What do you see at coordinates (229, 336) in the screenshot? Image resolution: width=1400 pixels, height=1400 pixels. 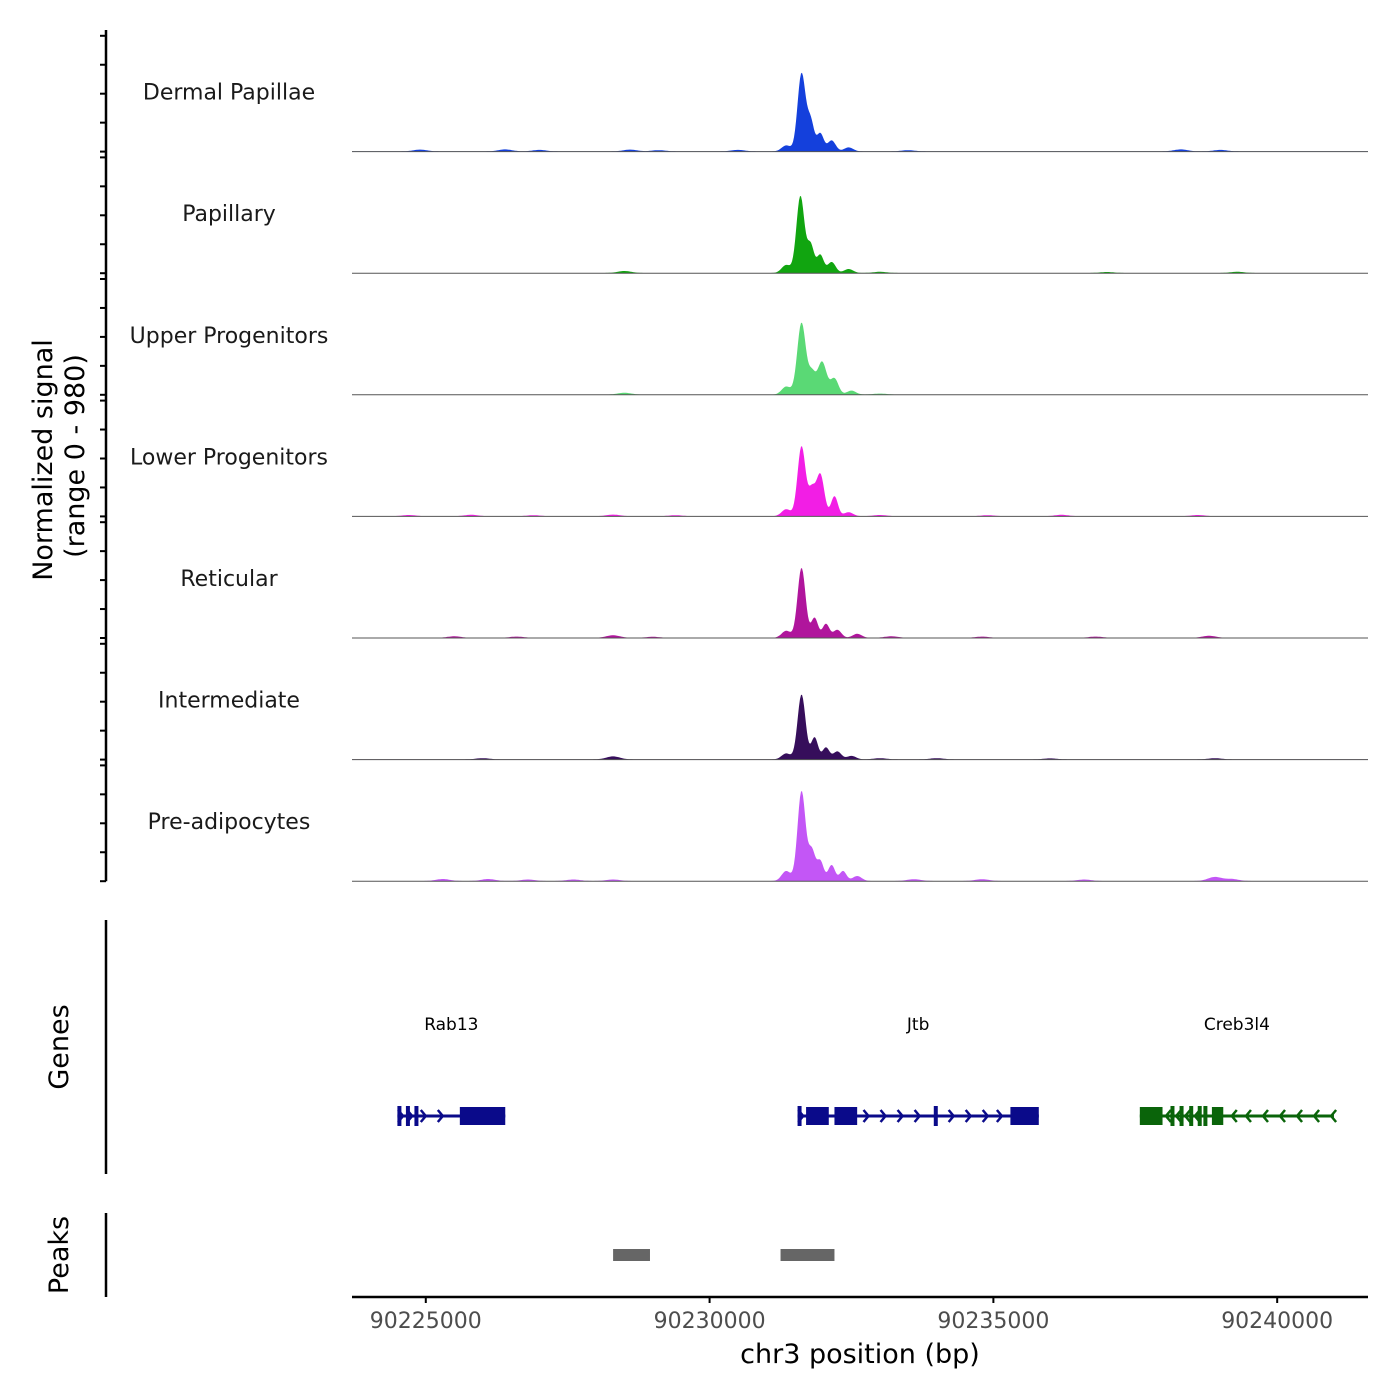 I see `track-label: Upper Progenitors` at bounding box center [229, 336].